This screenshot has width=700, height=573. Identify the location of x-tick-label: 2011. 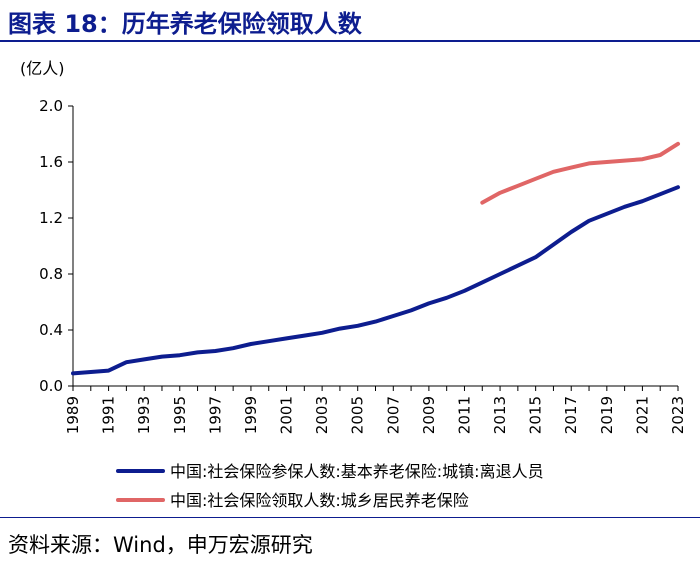
(464, 415).